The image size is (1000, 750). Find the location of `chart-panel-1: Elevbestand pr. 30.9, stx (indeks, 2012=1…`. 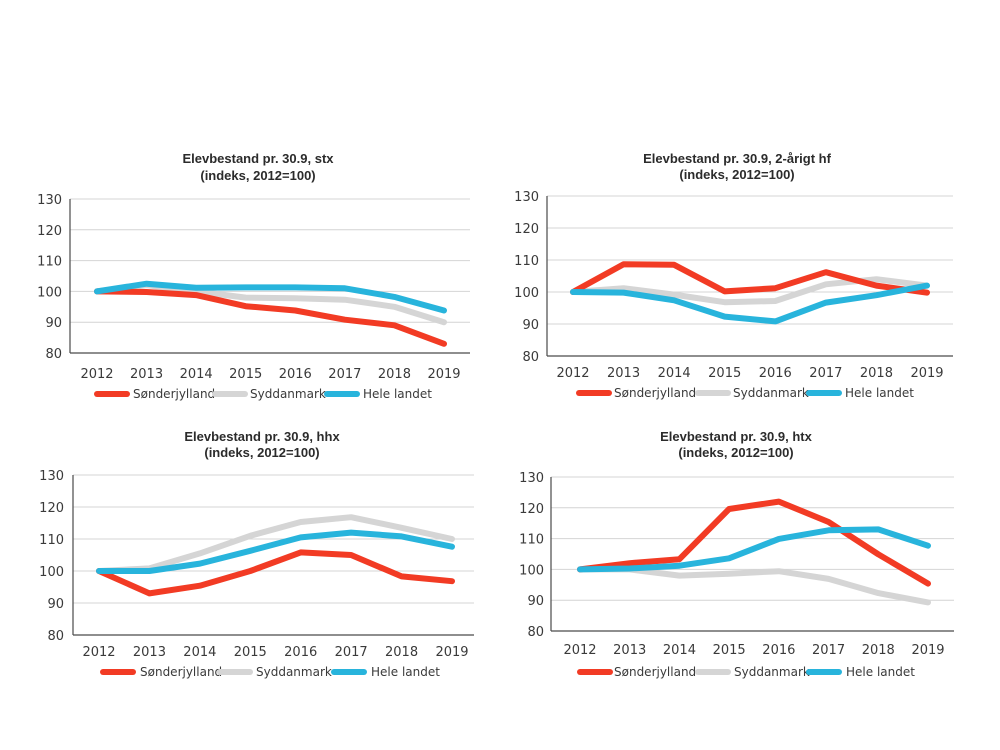

chart-panel-1: Elevbestand pr. 30.9, stx (indeks, 2012=1… is located at coordinates (253, 276).